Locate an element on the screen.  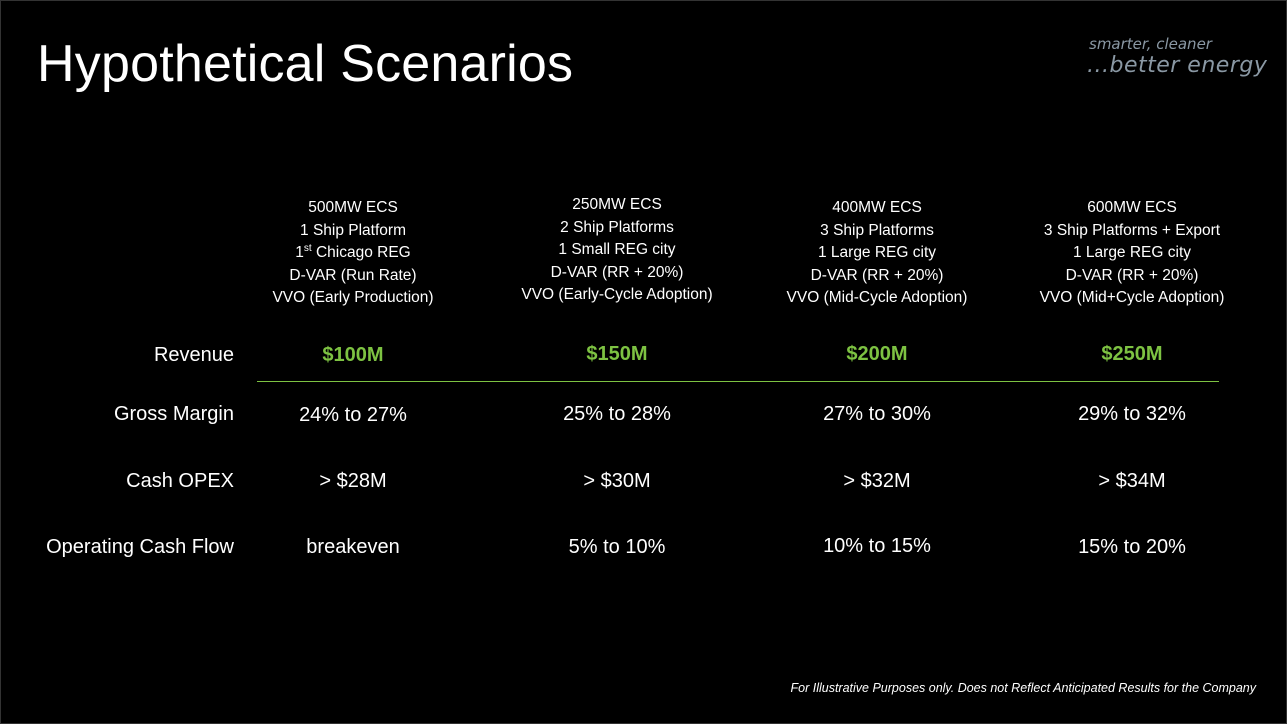
row-label-revenue: Revenue is located at coordinates (193, 355).